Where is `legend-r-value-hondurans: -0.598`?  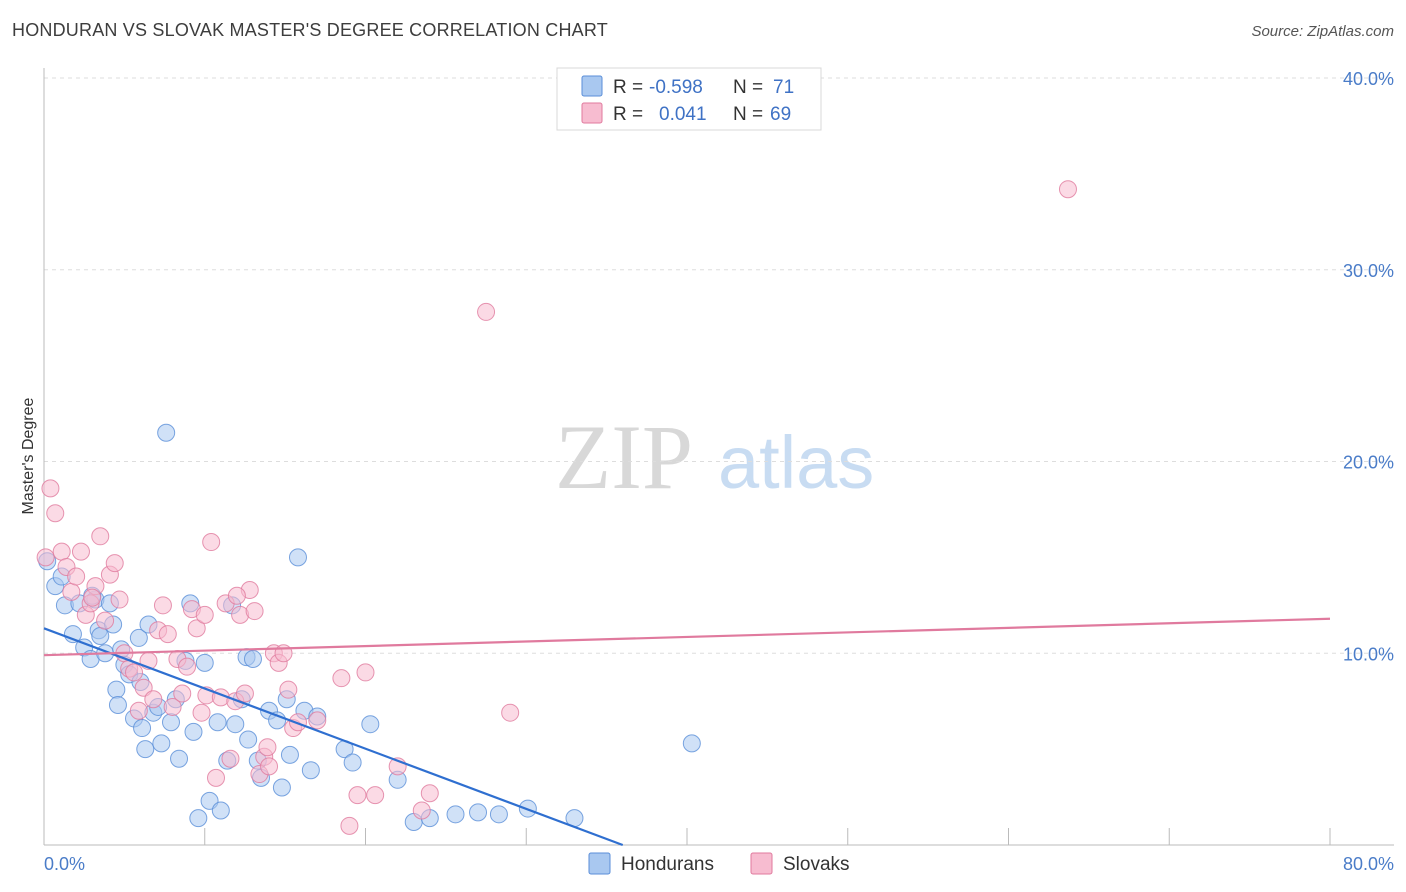 legend-r-value-hondurans: -0.598 is located at coordinates (676, 87).